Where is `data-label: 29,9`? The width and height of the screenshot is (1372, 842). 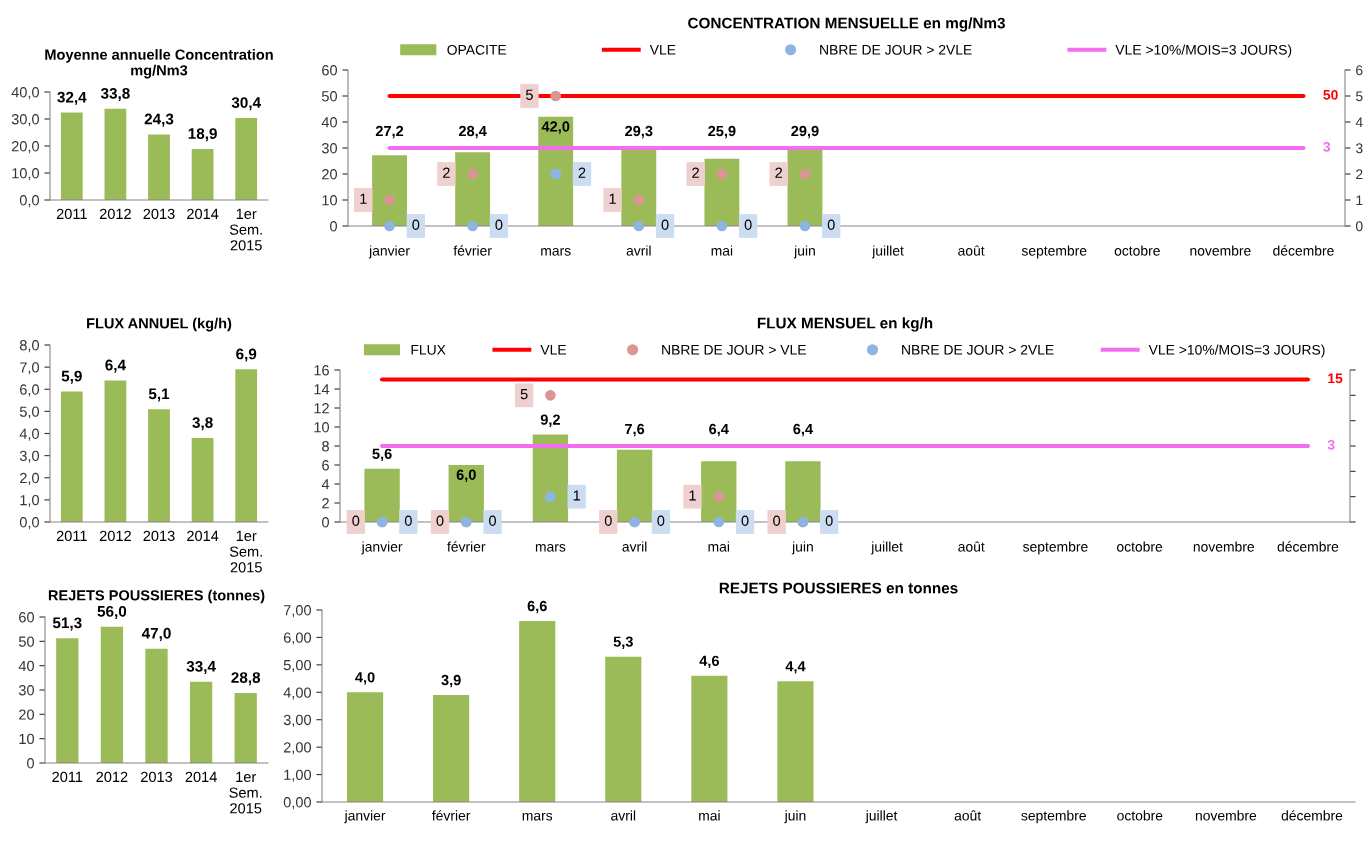
data-label: 29,9 is located at coordinates (805, 132).